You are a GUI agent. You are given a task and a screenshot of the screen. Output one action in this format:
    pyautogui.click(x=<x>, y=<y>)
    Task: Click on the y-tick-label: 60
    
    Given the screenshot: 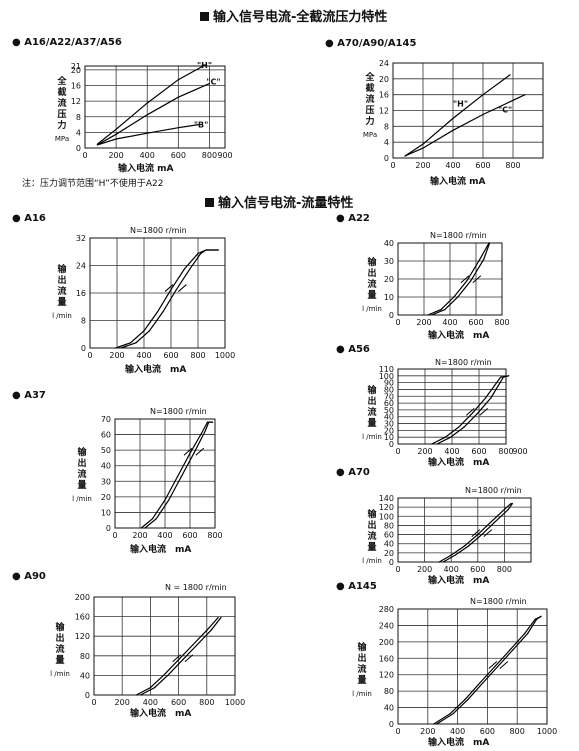 What is the action you would take?
    pyautogui.click(x=106, y=435)
    